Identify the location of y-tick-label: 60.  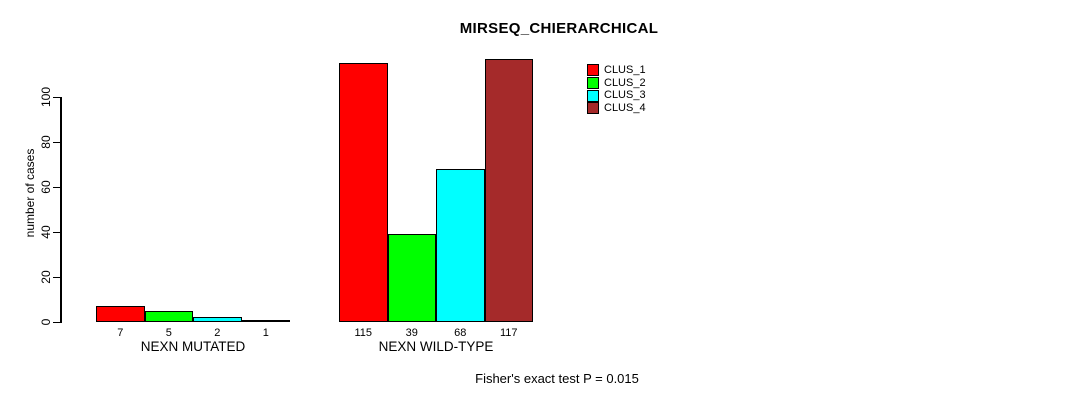
(46, 187).